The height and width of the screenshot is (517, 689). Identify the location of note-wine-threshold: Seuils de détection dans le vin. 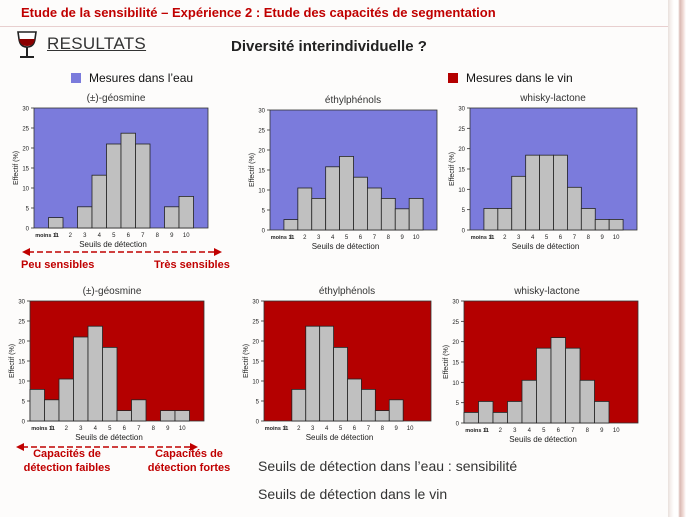
(353, 494).